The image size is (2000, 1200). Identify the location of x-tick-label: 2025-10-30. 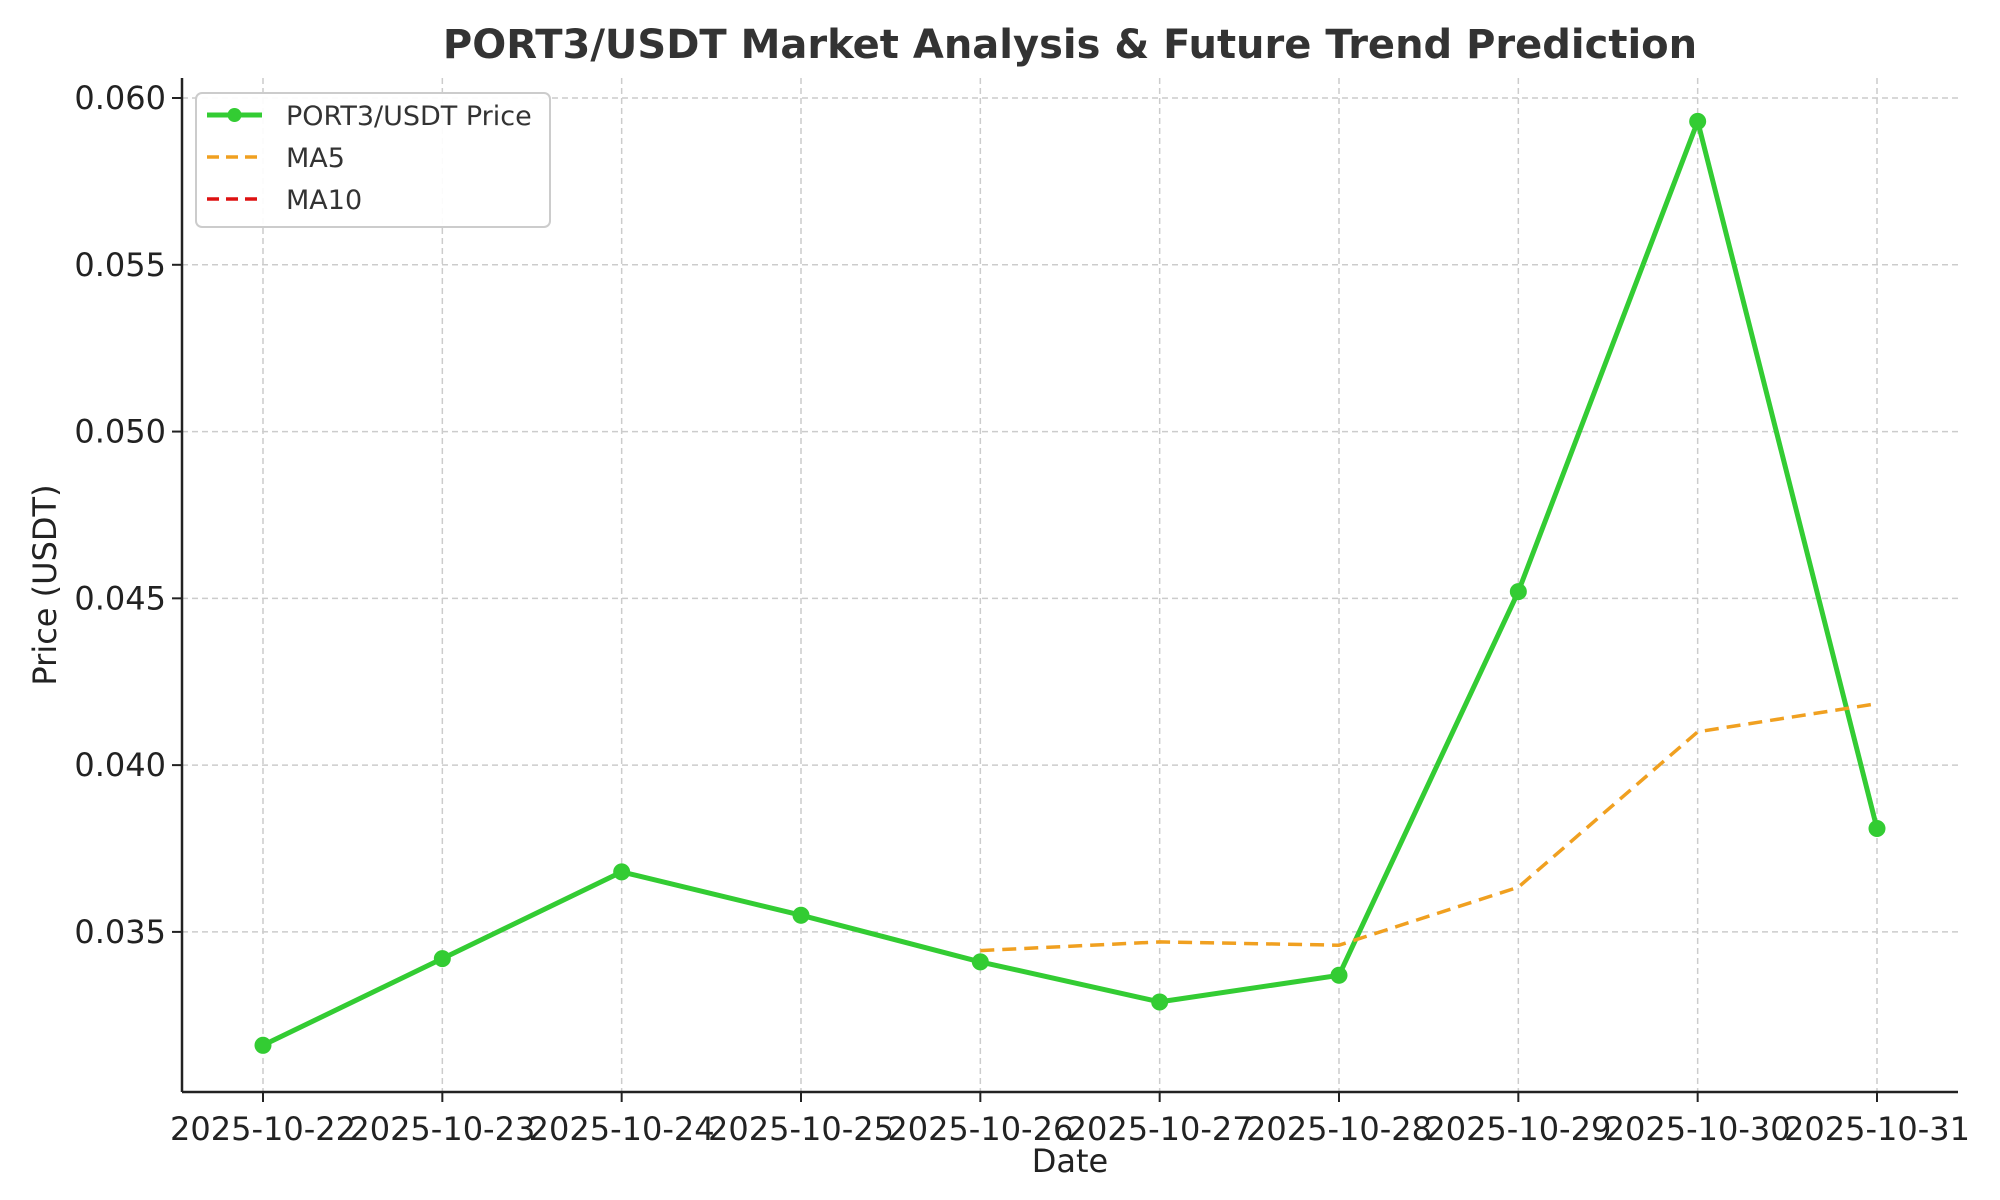
(1698, 1129).